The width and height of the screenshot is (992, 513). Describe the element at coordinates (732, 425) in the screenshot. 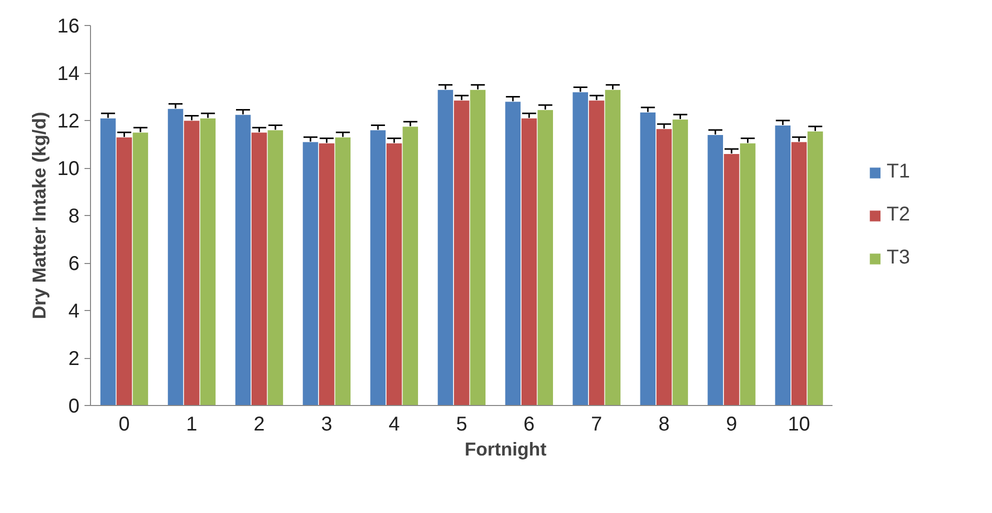

I see `x-tick-label: 9` at that location.